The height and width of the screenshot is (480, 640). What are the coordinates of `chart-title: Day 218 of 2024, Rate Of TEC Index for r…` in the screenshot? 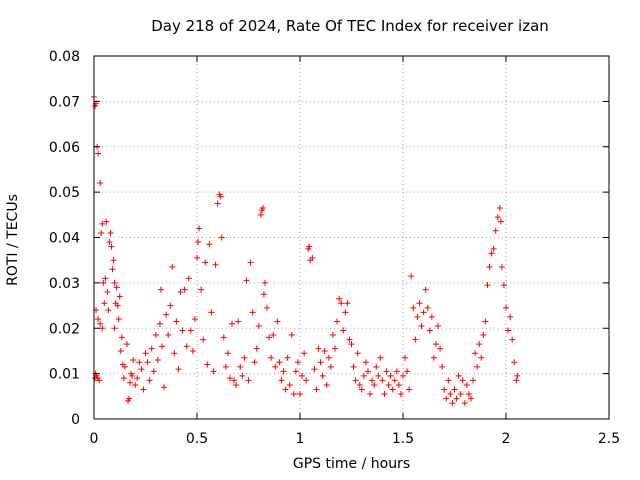 It's located at (350, 26).